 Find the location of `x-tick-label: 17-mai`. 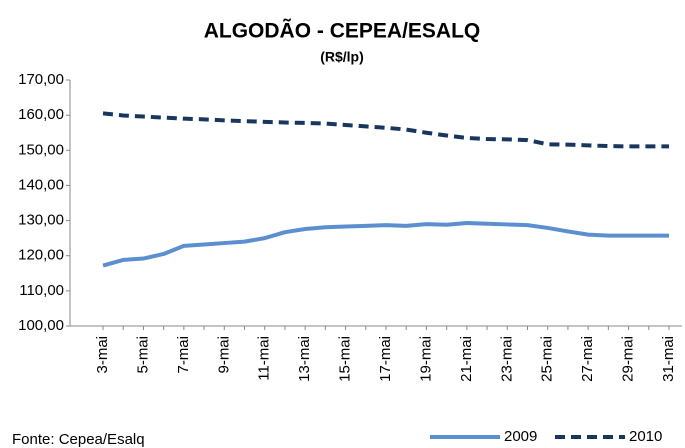

x-tick-label: 17-mai is located at coordinates (385, 359).